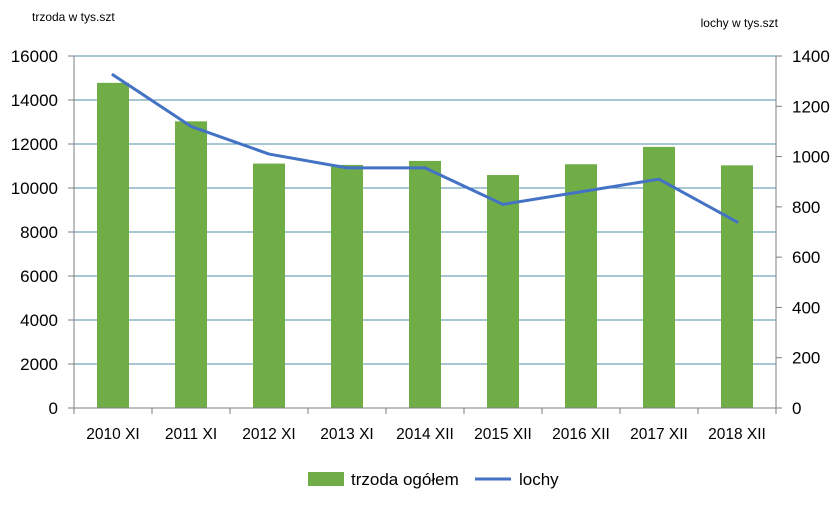  Describe the element at coordinates (405, 479) in the screenshot. I see `legend-label-trzoda: trzoda ogółem` at that location.